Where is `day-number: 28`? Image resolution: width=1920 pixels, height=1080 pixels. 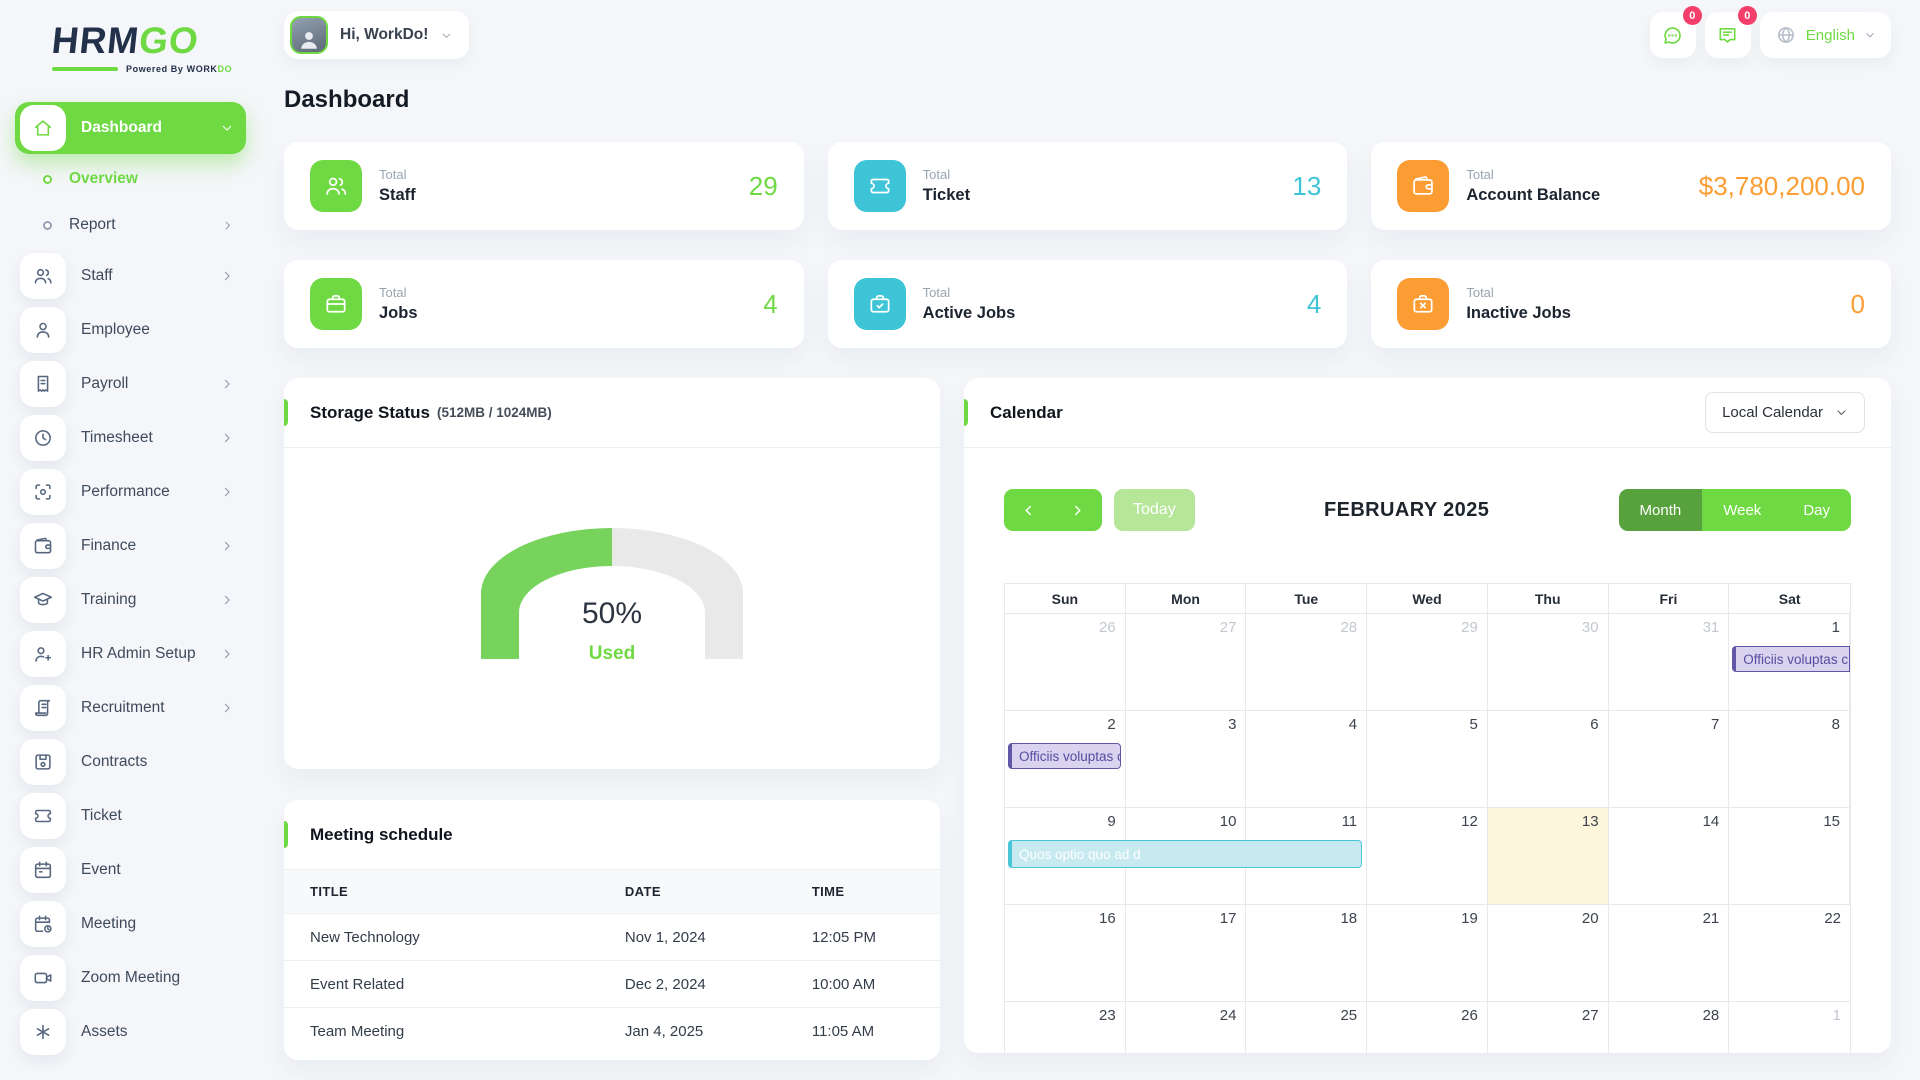
day-number: 28 is located at coordinates (1711, 1015).